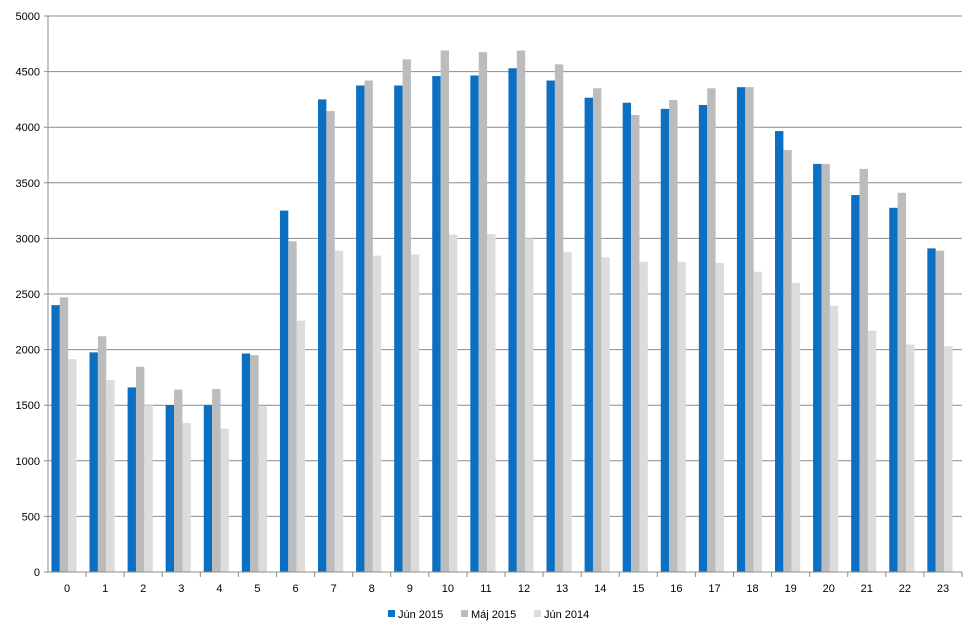  Describe the element at coordinates (37, 573) in the screenshot. I see `y-tick-label: 0` at that location.